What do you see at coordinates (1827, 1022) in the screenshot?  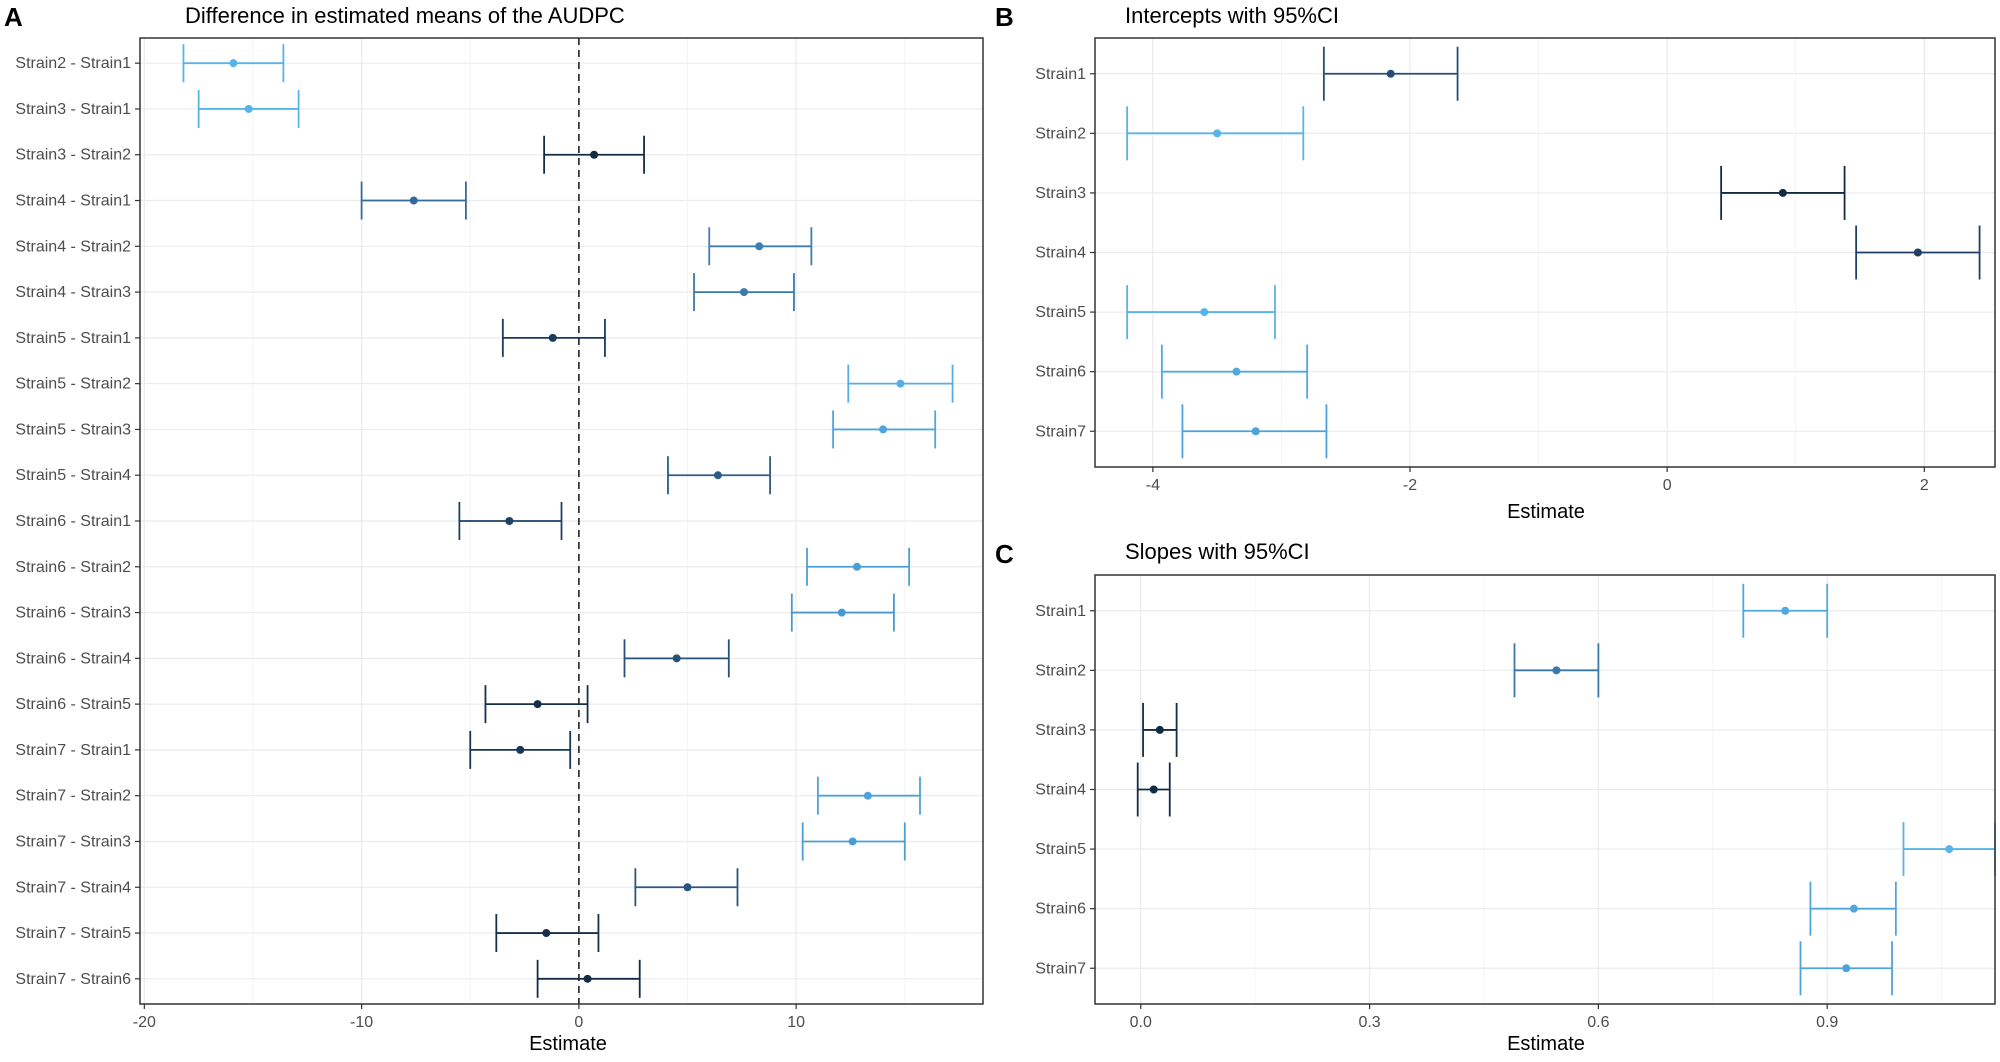 I see `x-tick-label: 0.9` at bounding box center [1827, 1022].